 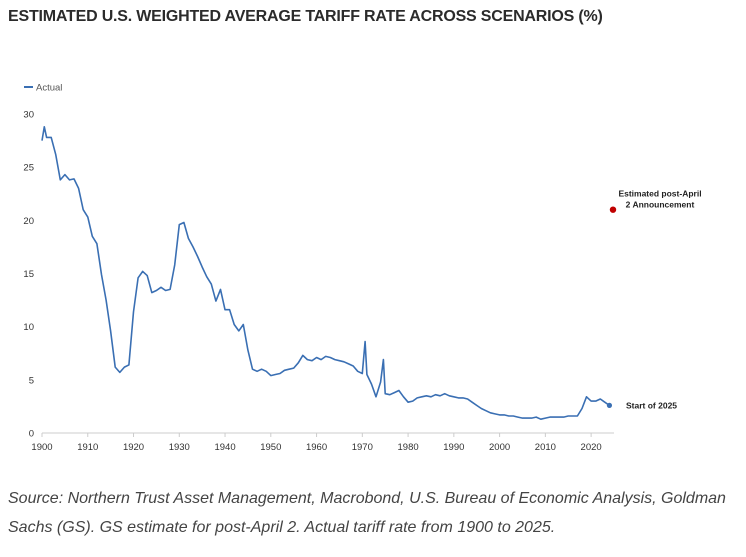 What do you see at coordinates (609, 405) in the screenshot?
I see `start-2025-point` at bounding box center [609, 405].